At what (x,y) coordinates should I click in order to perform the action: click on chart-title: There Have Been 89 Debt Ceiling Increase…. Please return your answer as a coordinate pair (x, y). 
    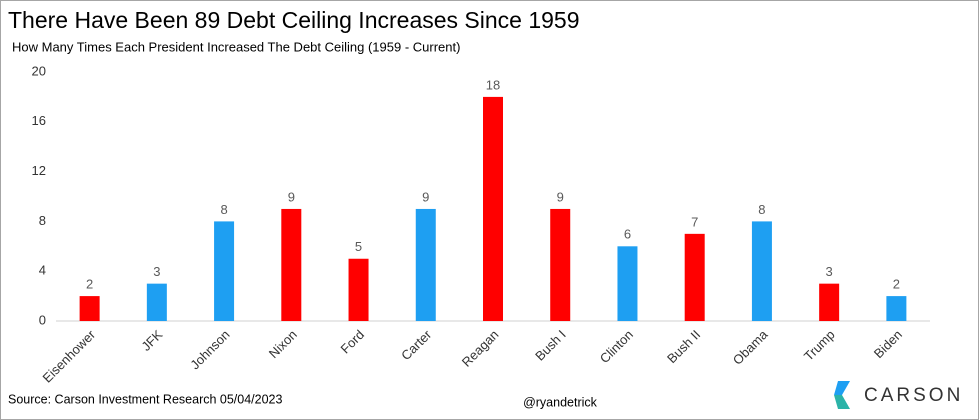
    Looking at the image, I should click on (294, 20).